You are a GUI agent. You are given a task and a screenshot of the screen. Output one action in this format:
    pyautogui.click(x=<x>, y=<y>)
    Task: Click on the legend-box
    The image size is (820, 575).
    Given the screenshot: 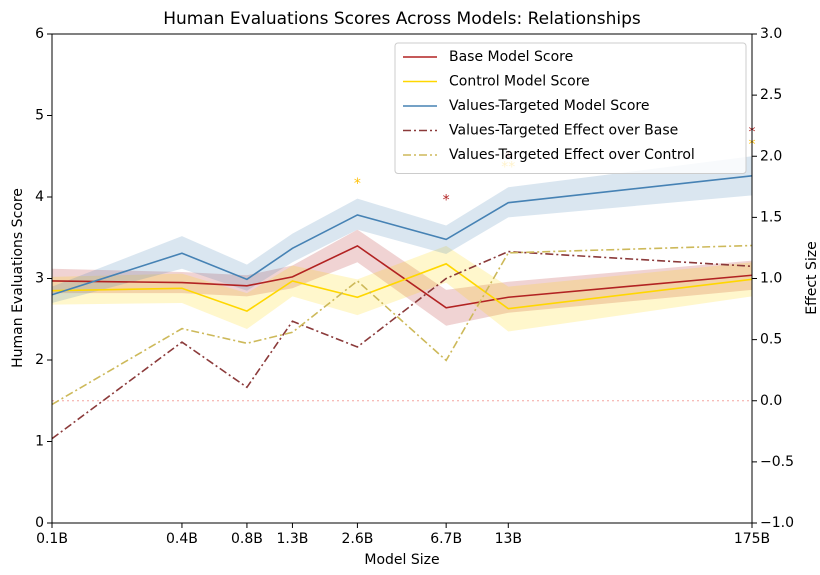 What is the action you would take?
    pyautogui.click(x=570, y=108)
    